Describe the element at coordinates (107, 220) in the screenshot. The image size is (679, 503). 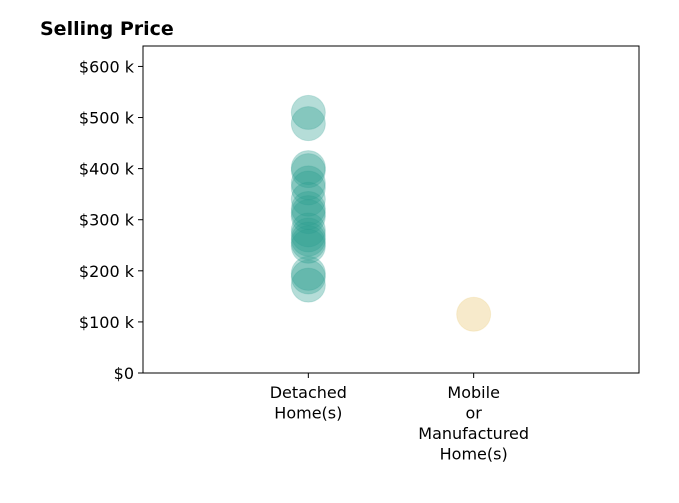
I see `y-tick-label: $300 k` at that location.